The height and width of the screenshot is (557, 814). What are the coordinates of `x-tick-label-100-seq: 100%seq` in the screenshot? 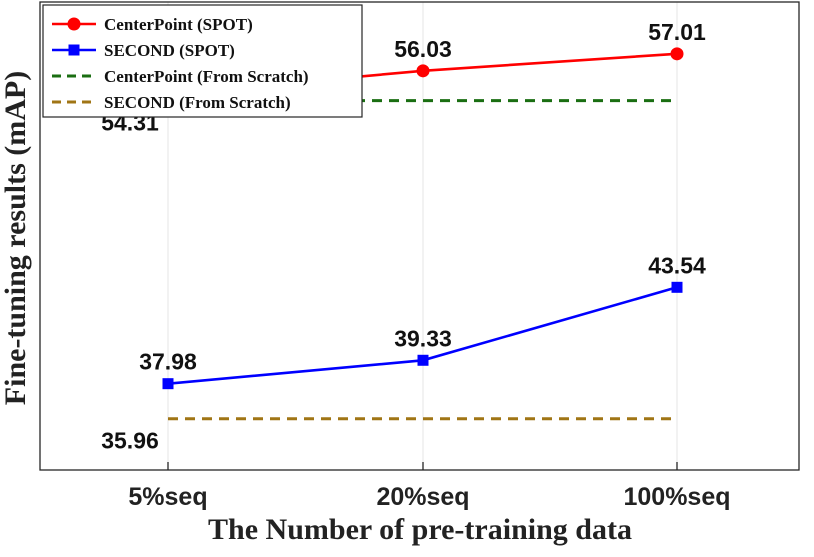 It's located at (676, 497).